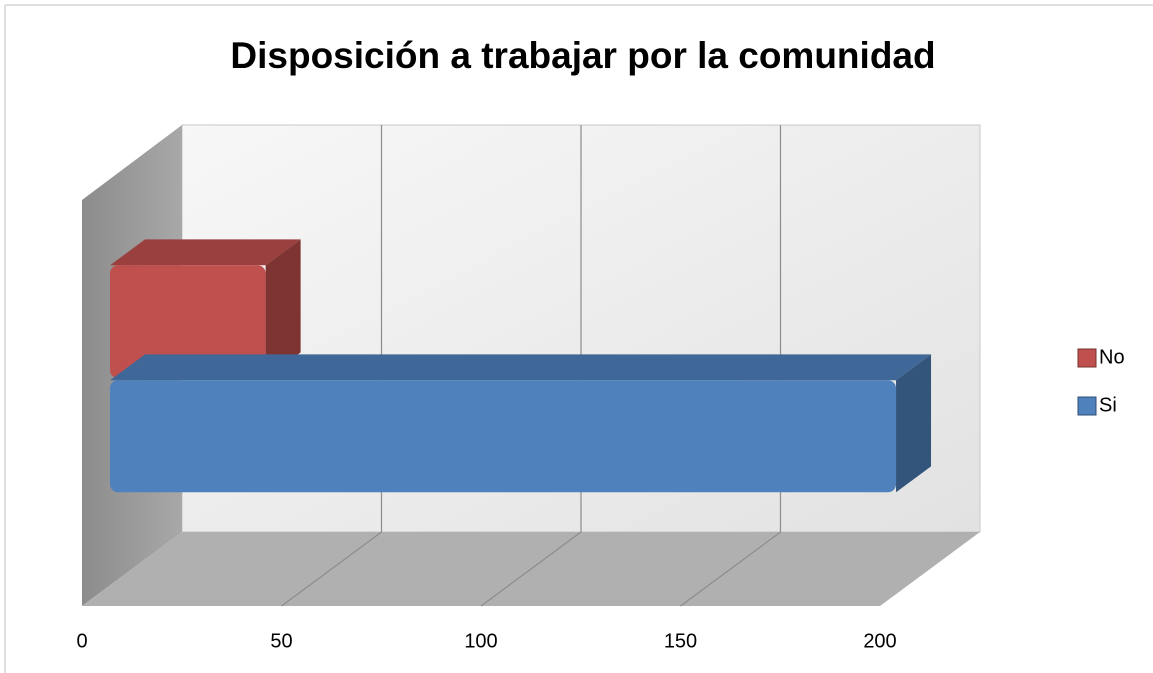 Image resolution: width=1153 pixels, height=673 pixels. I want to click on x-tick-label: 150, so click(680, 641).